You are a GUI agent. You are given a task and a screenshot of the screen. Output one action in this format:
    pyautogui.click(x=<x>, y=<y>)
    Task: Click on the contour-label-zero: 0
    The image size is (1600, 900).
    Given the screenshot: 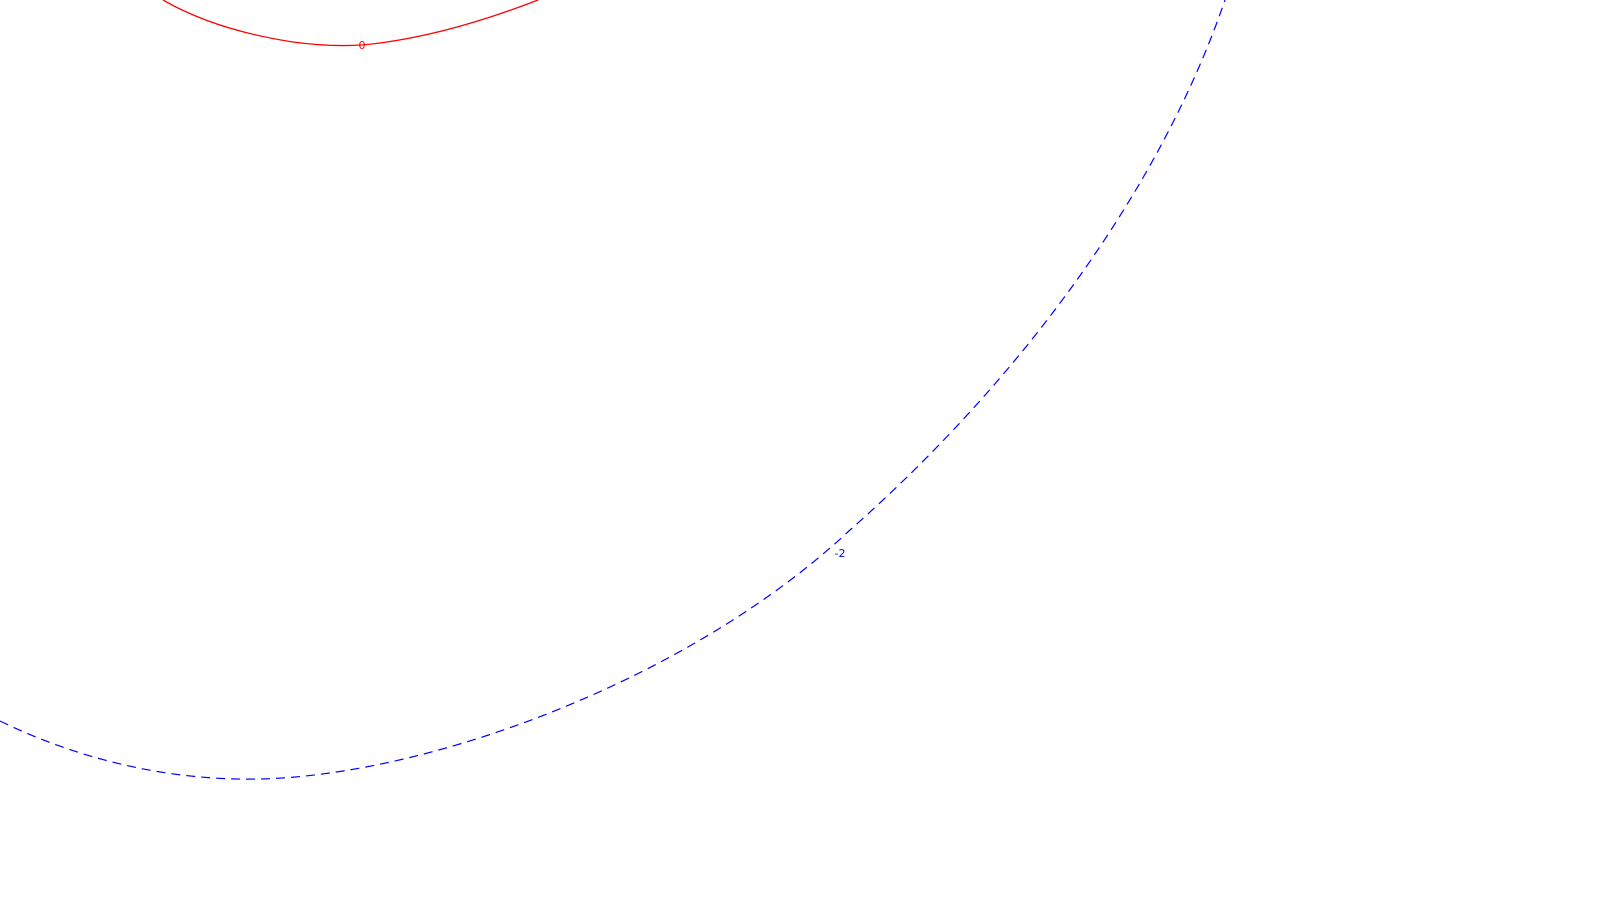 What is the action you would take?
    pyautogui.click(x=362, y=45)
    